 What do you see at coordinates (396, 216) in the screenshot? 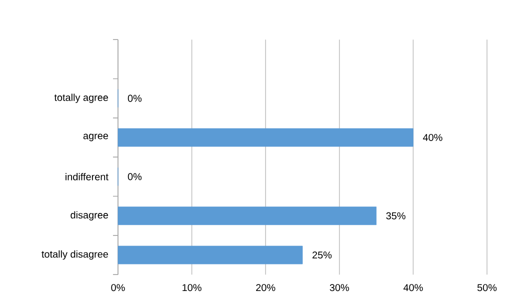
I see `data-label: 35%` at bounding box center [396, 216].